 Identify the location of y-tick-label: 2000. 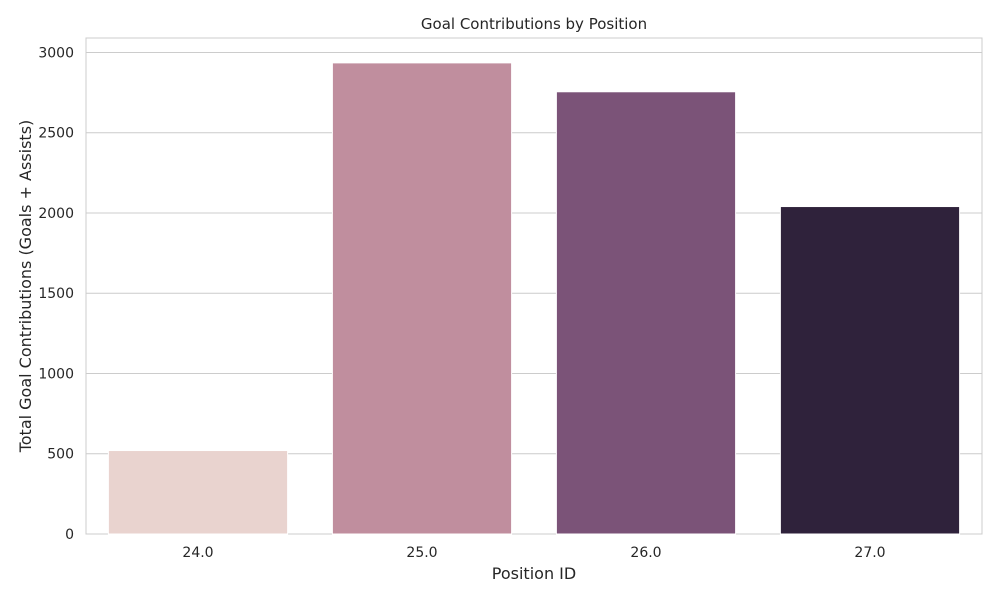
(56, 214).